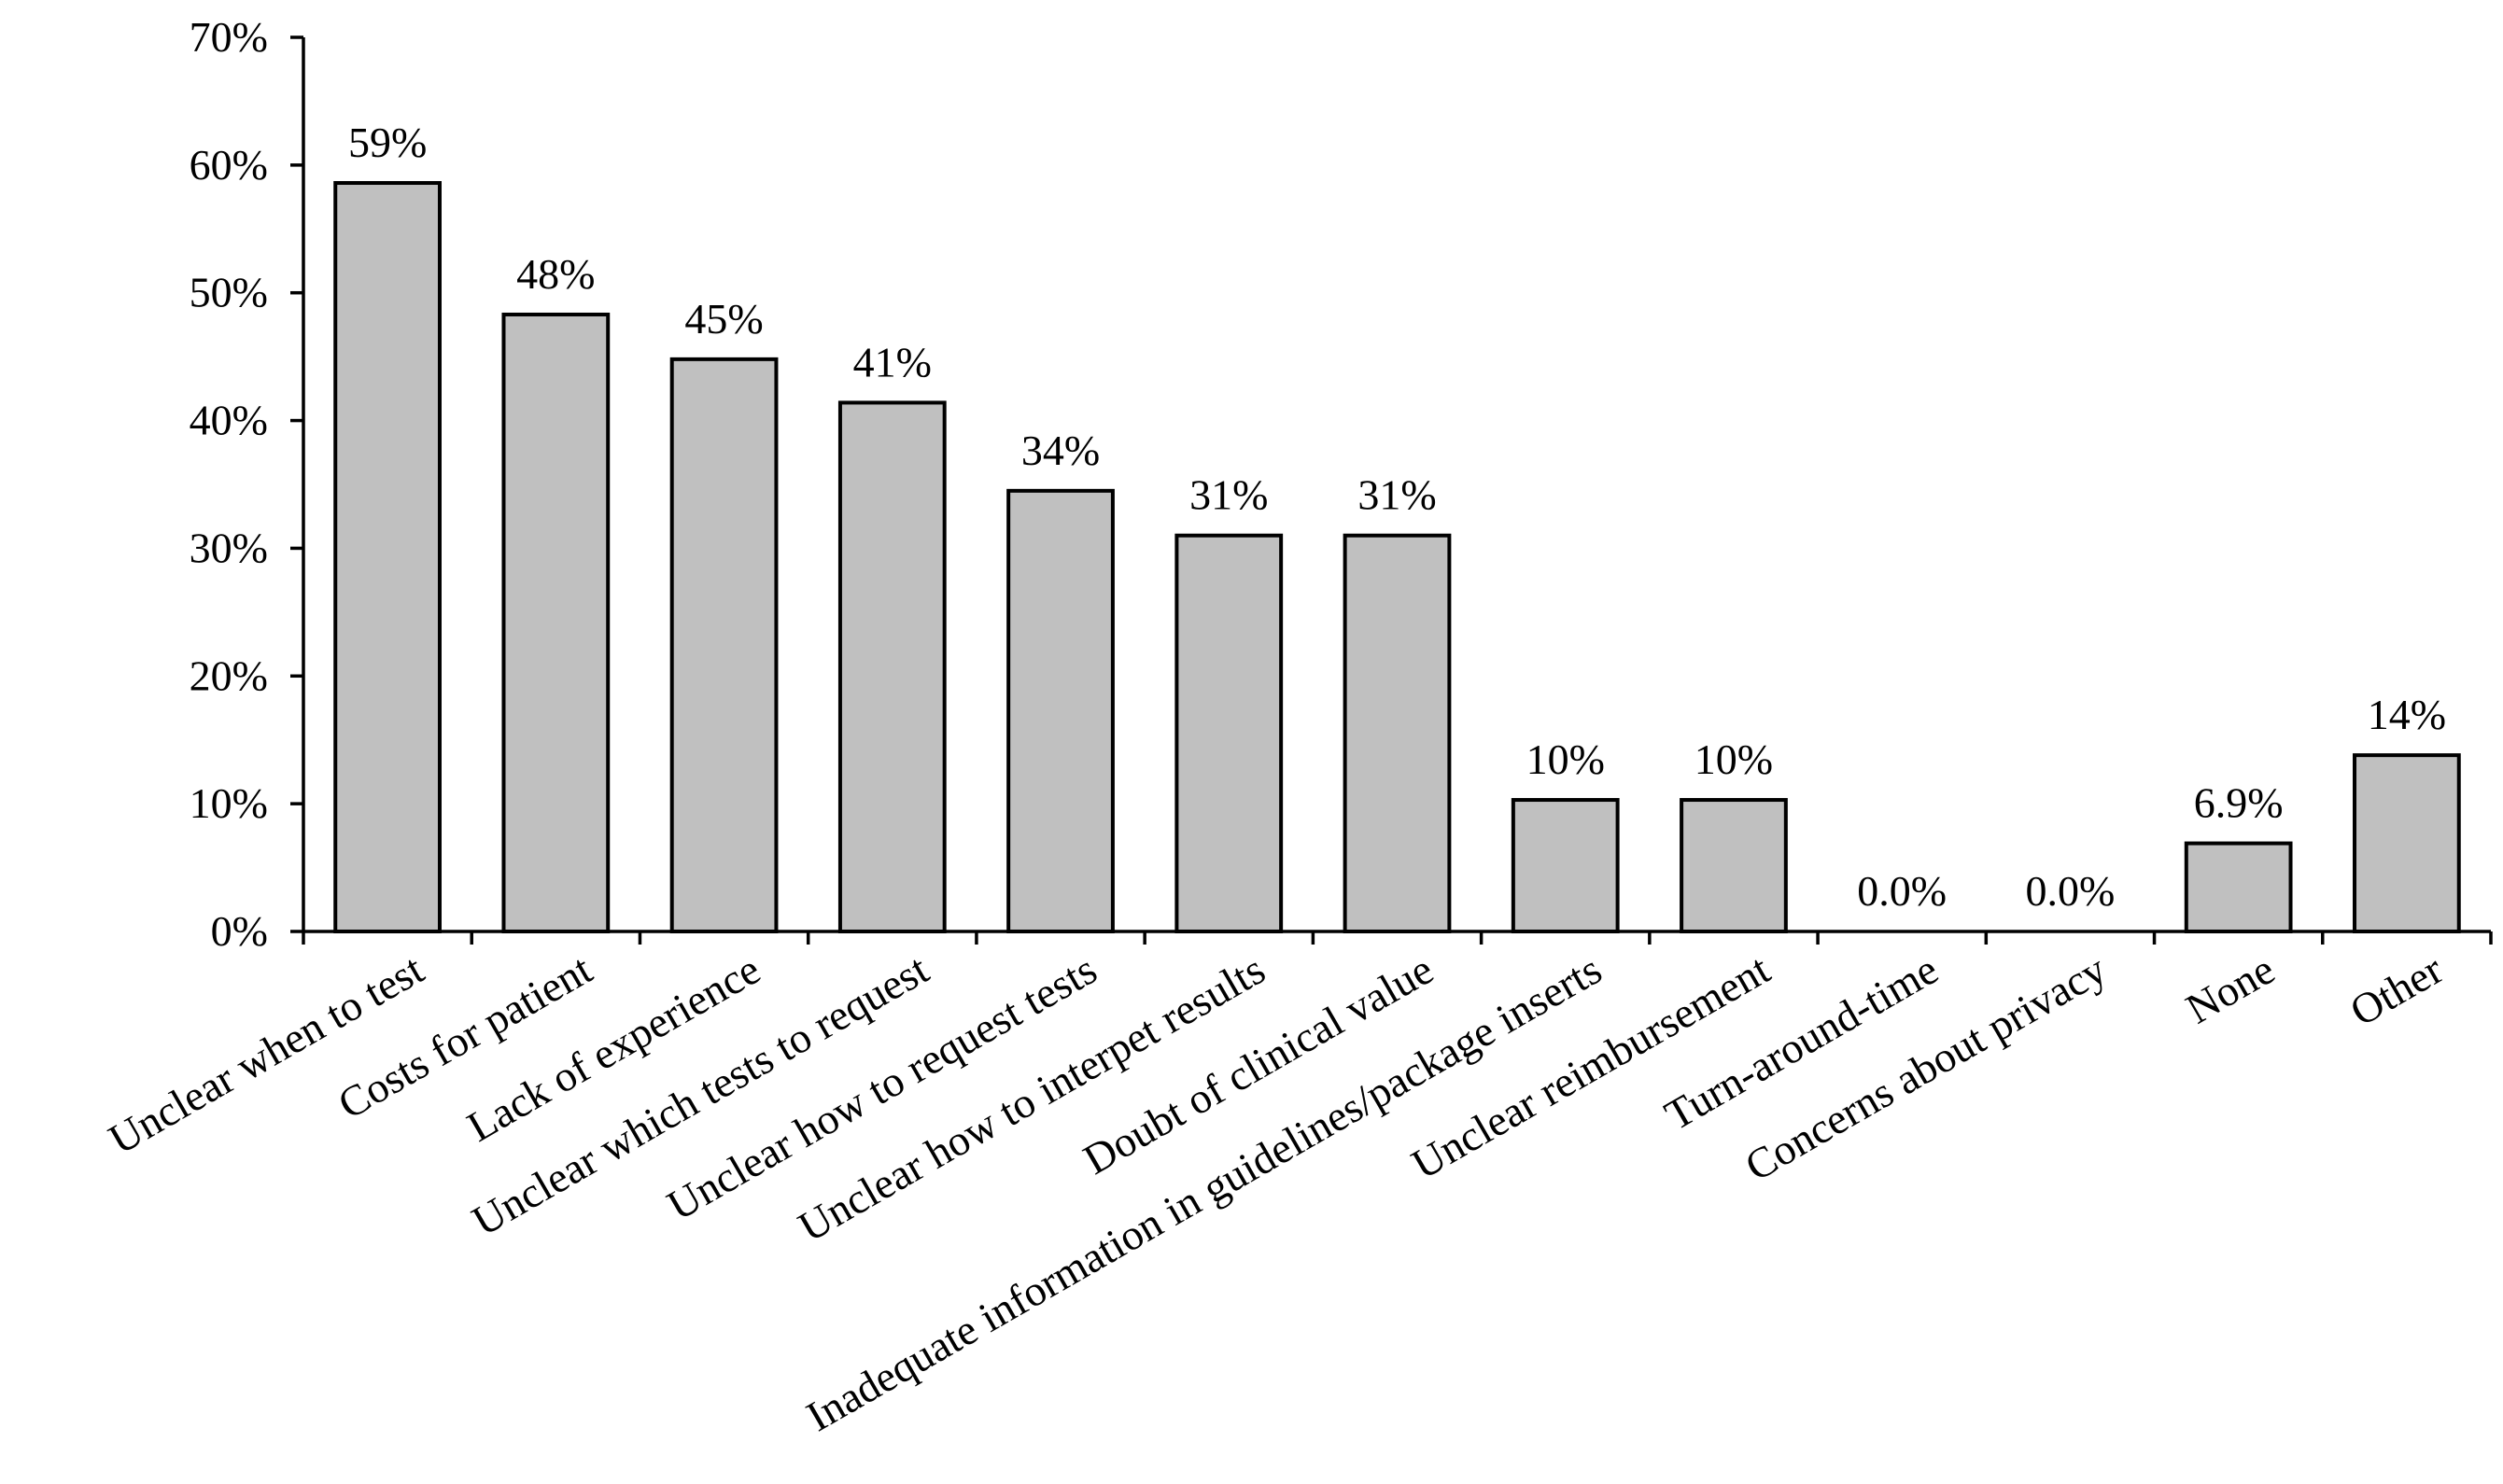 This screenshot has height=1484, width=2503. What do you see at coordinates (266, 1054) in the screenshot?
I see `category-label: Unclear when to test` at bounding box center [266, 1054].